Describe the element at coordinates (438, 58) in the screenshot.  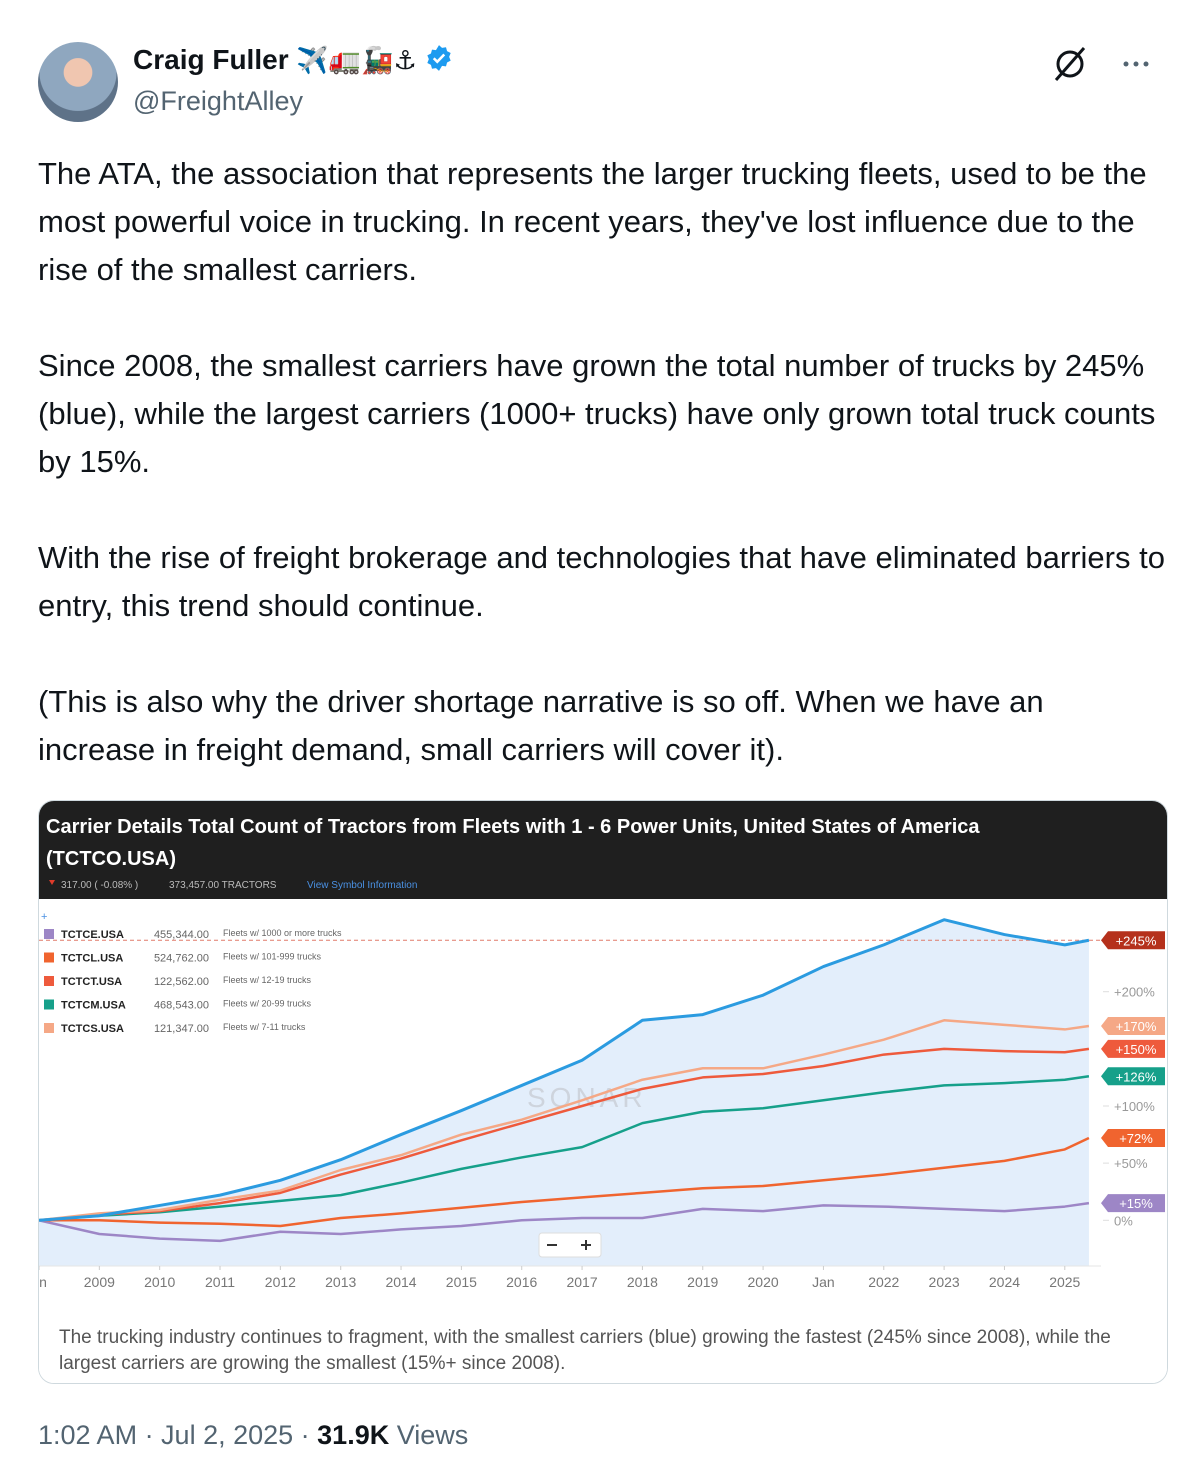
I see `verified-badge` at that location.